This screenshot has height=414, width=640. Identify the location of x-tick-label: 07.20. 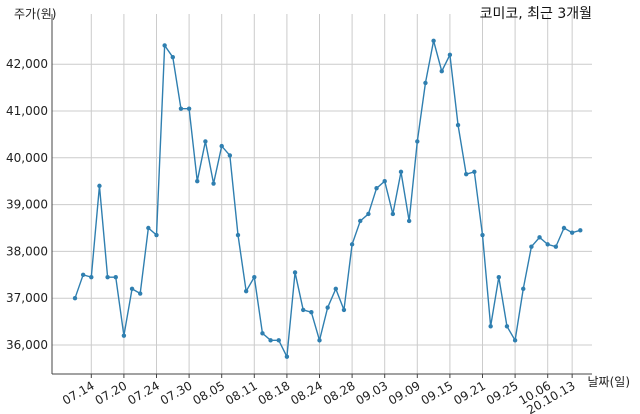
(111, 392).